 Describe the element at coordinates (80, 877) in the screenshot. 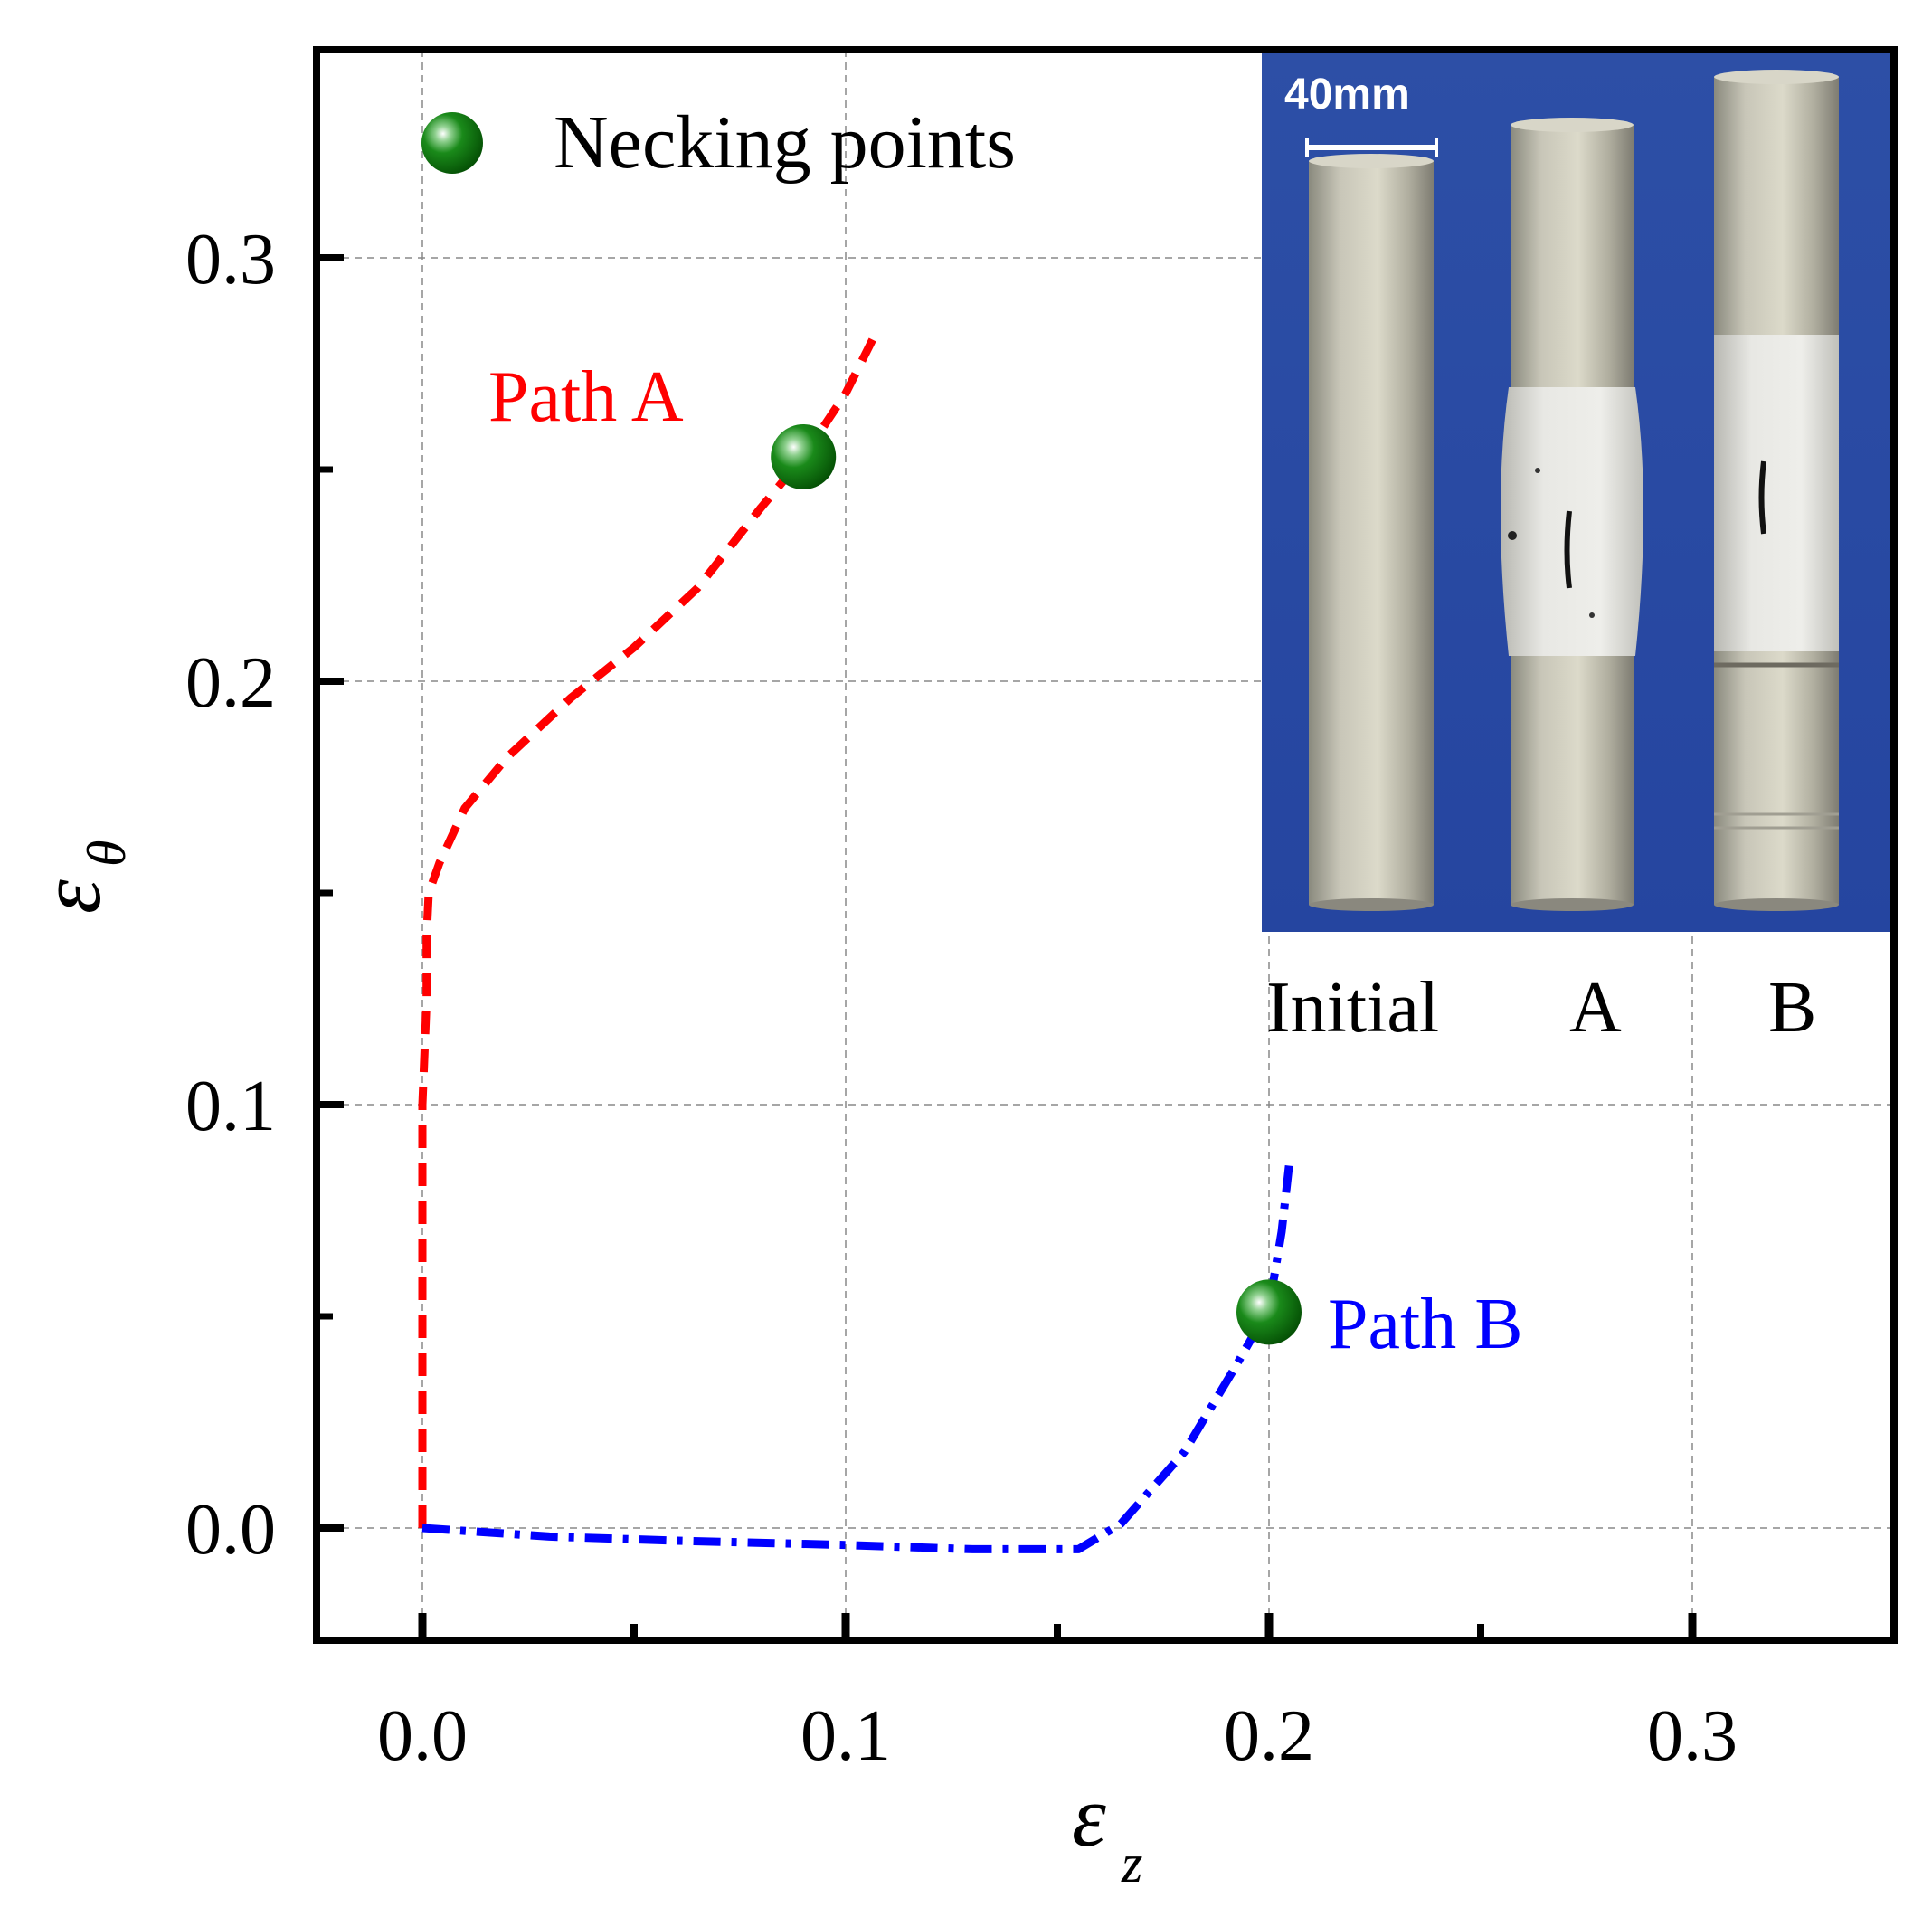

I see `y-axis-title: ε θ` at that location.